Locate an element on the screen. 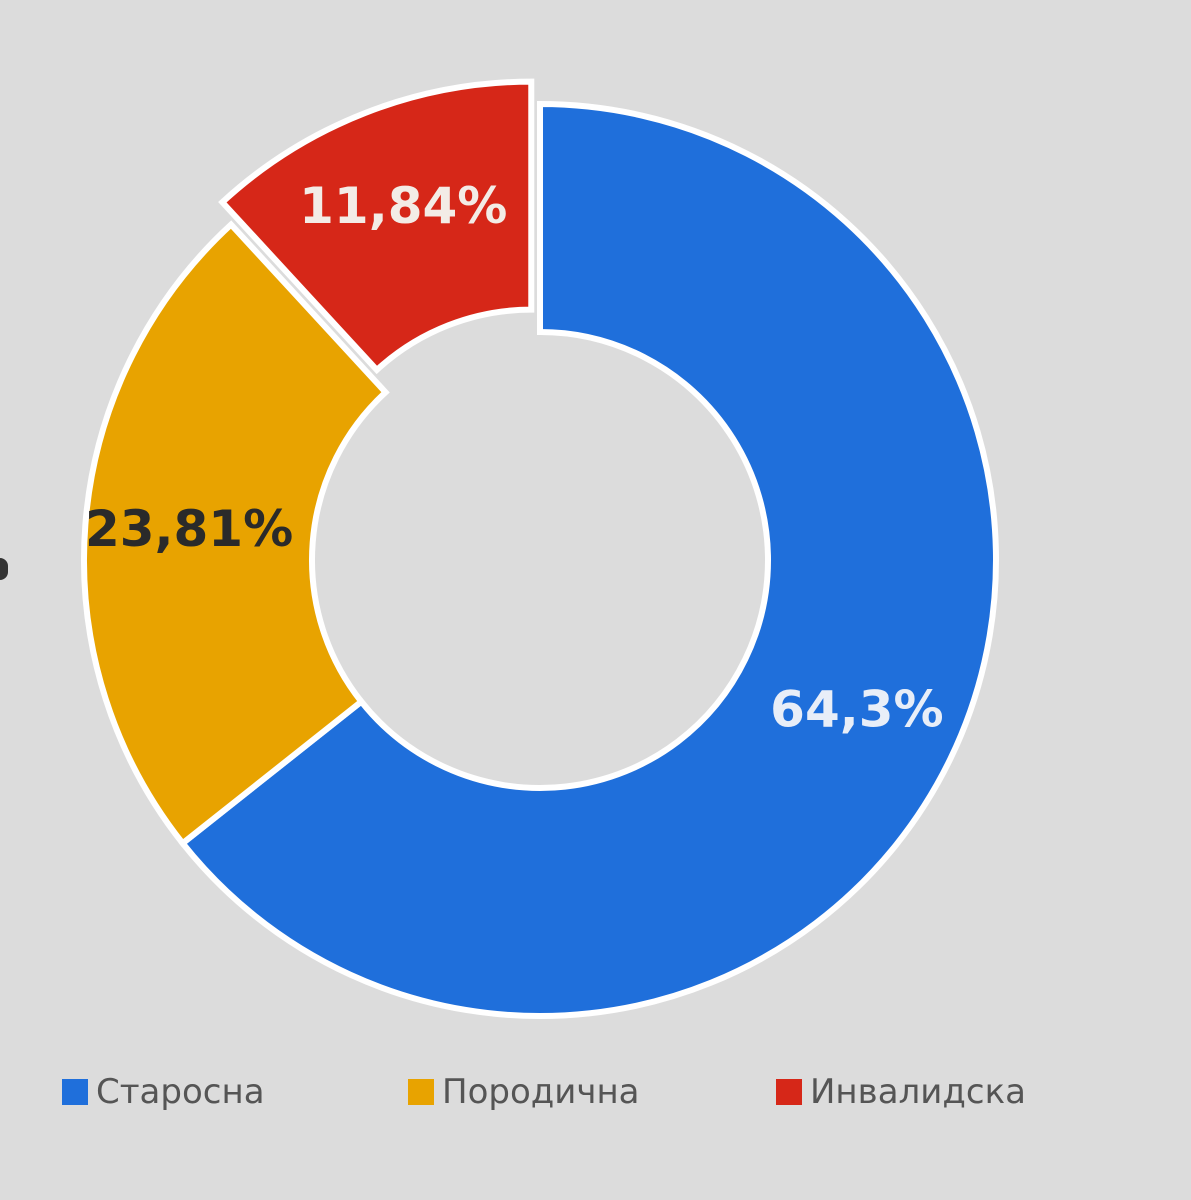  data-label-invalidska: 11,84% is located at coordinates (403, 206).